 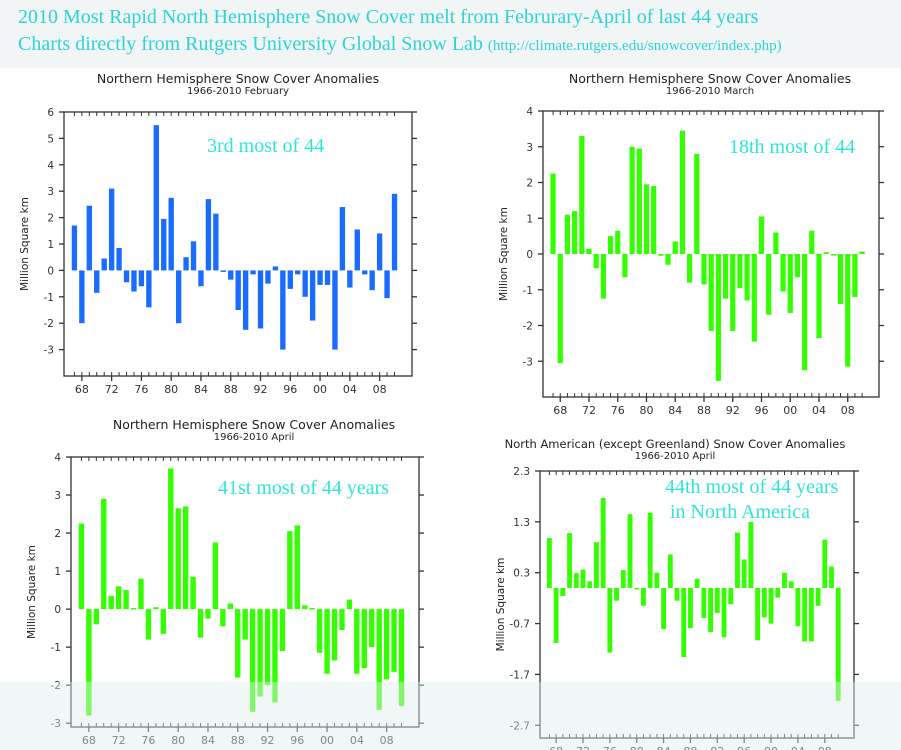 I want to click on y-axis-label: Million Square km, so click(x=32, y=592).